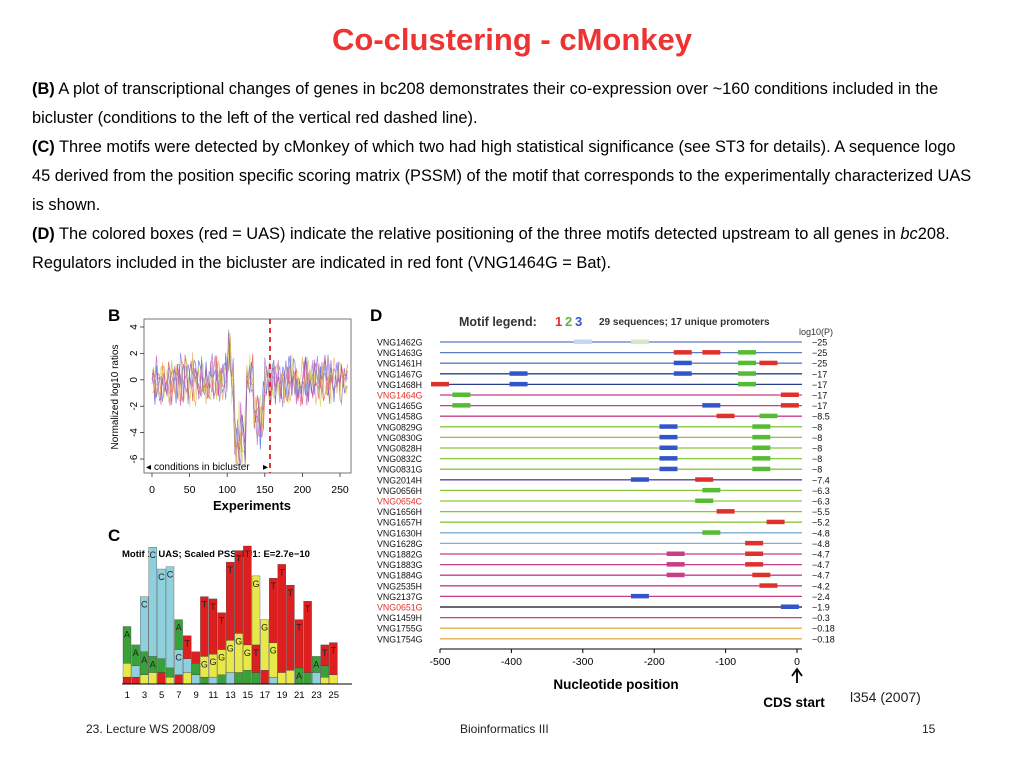  Describe the element at coordinates (134, 353) in the screenshot. I see `panel-b-ytick-label: 2` at that location.